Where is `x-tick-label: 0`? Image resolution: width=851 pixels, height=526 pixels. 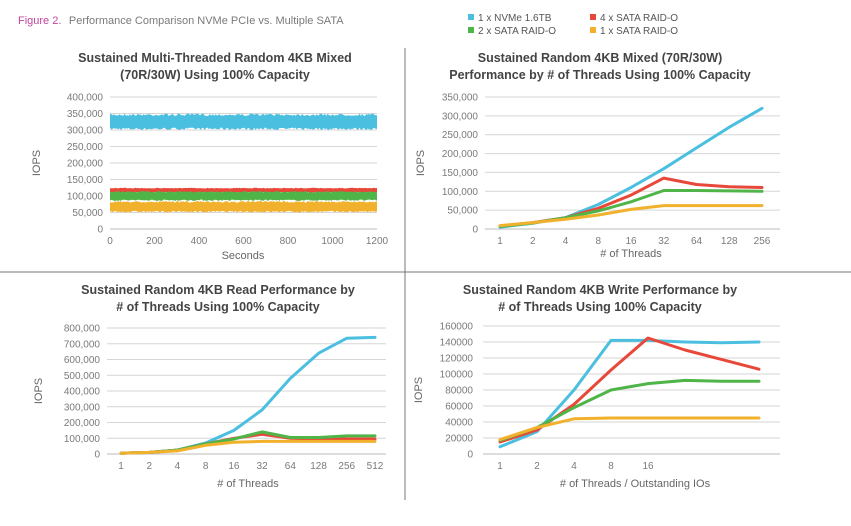 x-tick-label: 0 is located at coordinates (110, 241).